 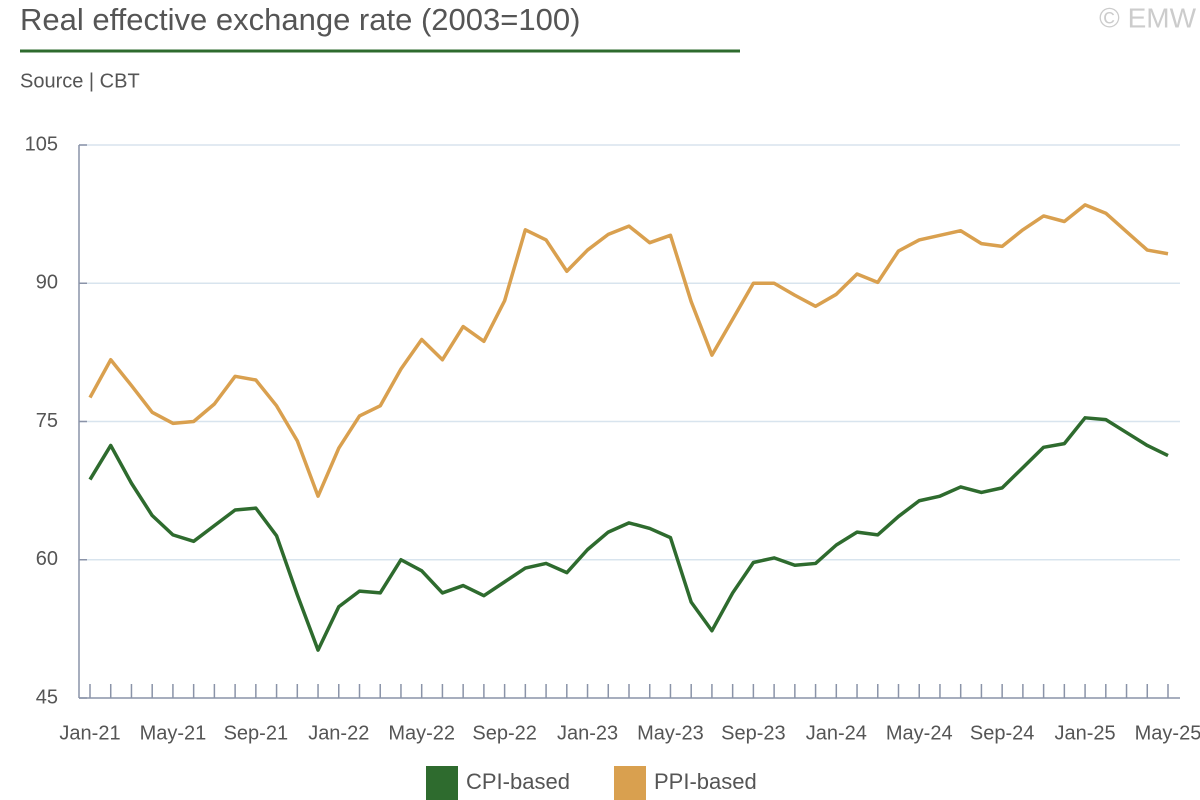 I want to click on x-tick-label: May-21, so click(x=173, y=733).